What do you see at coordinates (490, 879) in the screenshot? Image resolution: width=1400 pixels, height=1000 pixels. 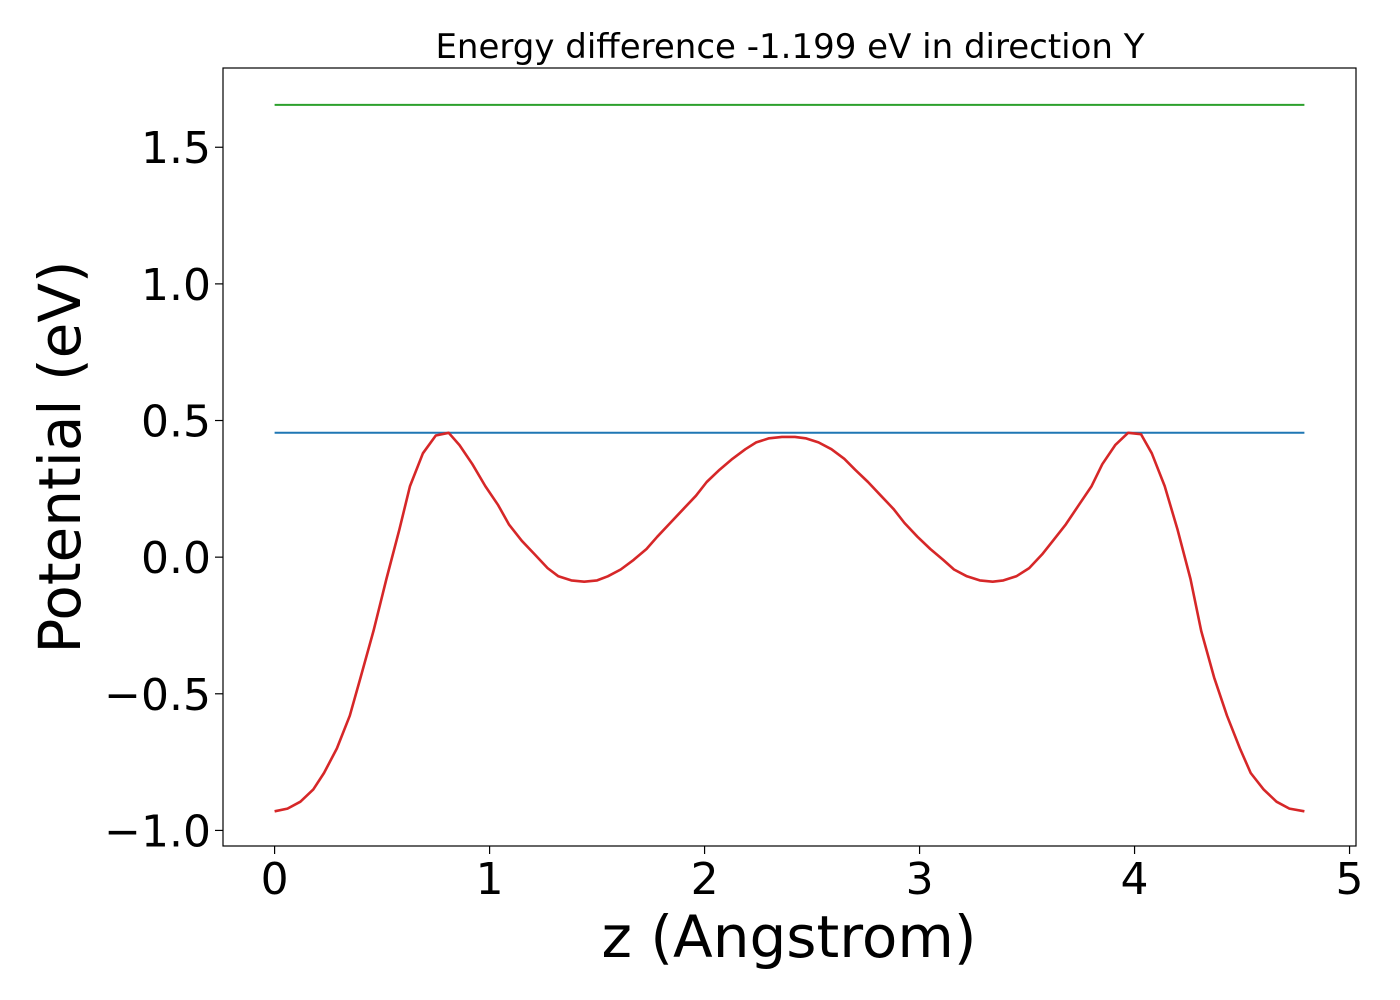 I see `x-tick-label: 1` at bounding box center [490, 879].